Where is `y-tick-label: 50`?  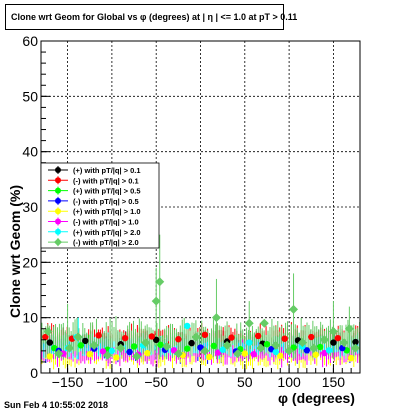
y-tick-label: 50 is located at coordinates (30, 96).